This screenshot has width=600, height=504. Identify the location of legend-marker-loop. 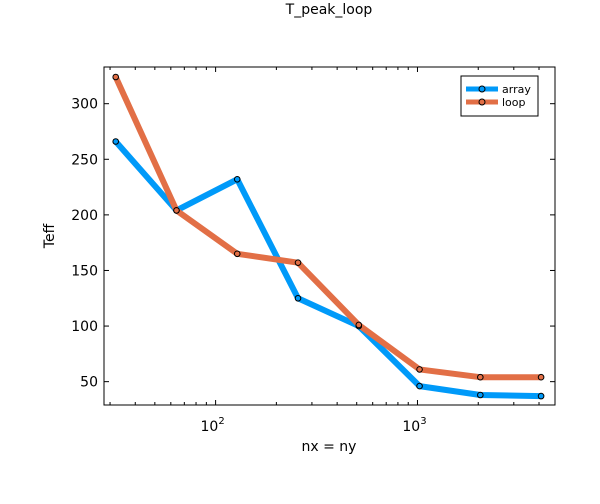
(482, 102).